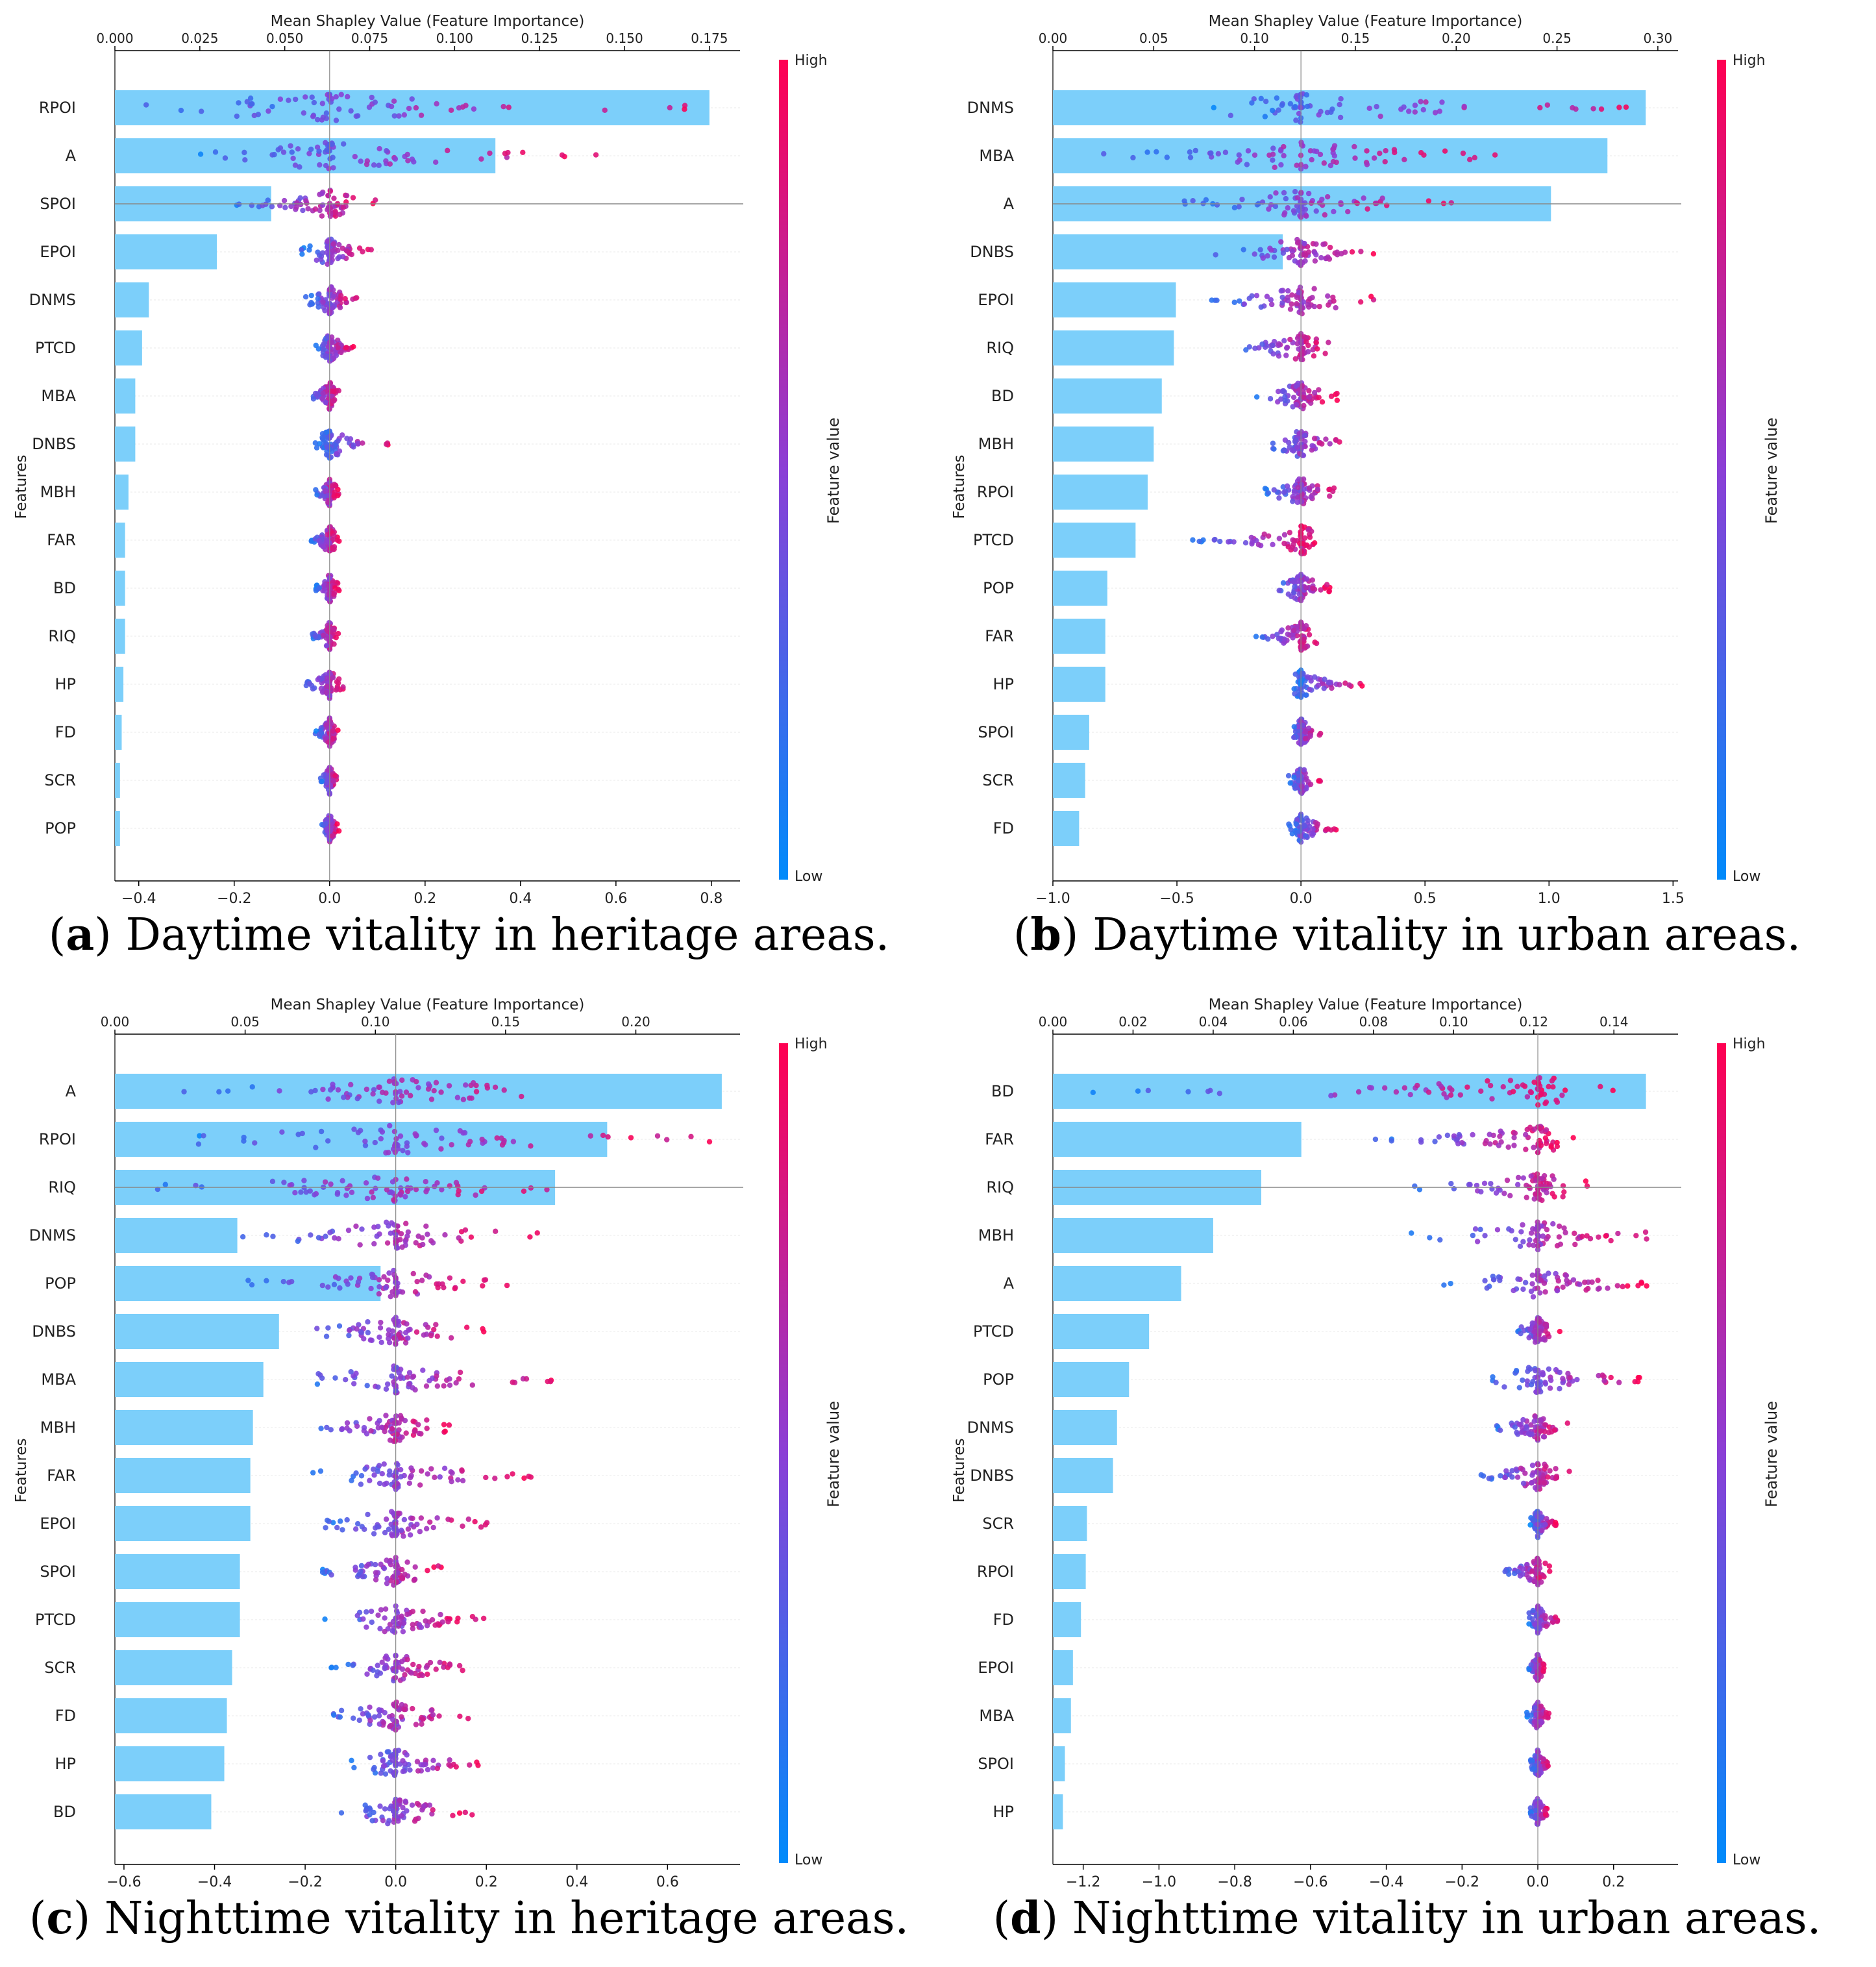 Image resolution: width=1876 pixels, height=1967 pixels. What do you see at coordinates (119, 684) in the screenshot?
I see `importance-bar-hp` at bounding box center [119, 684].